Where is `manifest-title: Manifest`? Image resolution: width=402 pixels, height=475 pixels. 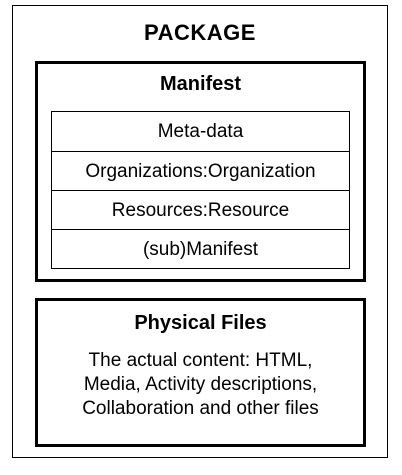 manifest-title: Manifest is located at coordinates (200, 84).